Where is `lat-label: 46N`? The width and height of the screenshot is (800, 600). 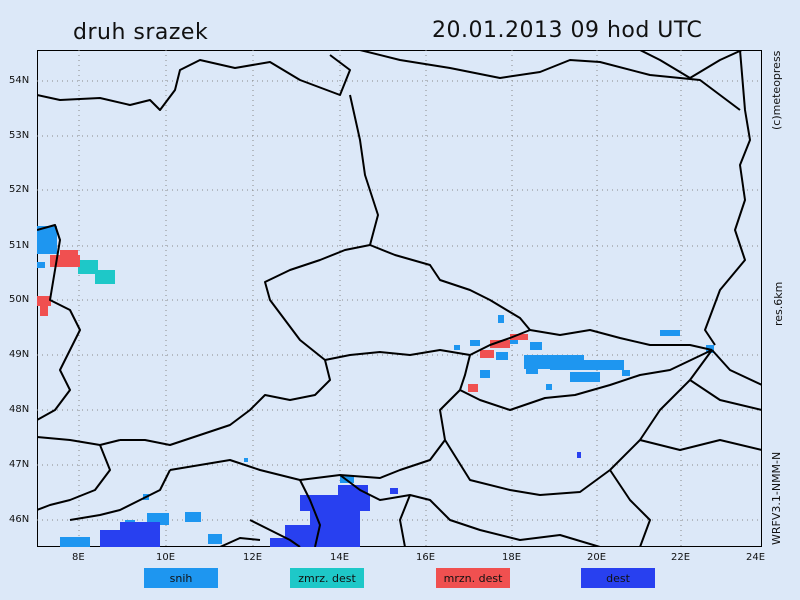
lat-label: 46N is located at coordinates (19, 519).